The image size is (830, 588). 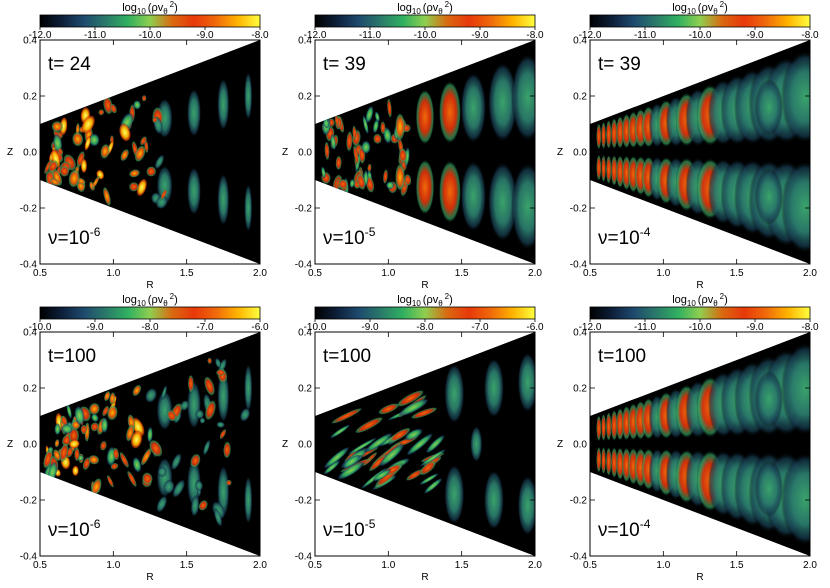 What do you see at coordinates (305, 333) in the screenshot?
I see `y-tick-label: 0.4` at bounding box center [305, 333].